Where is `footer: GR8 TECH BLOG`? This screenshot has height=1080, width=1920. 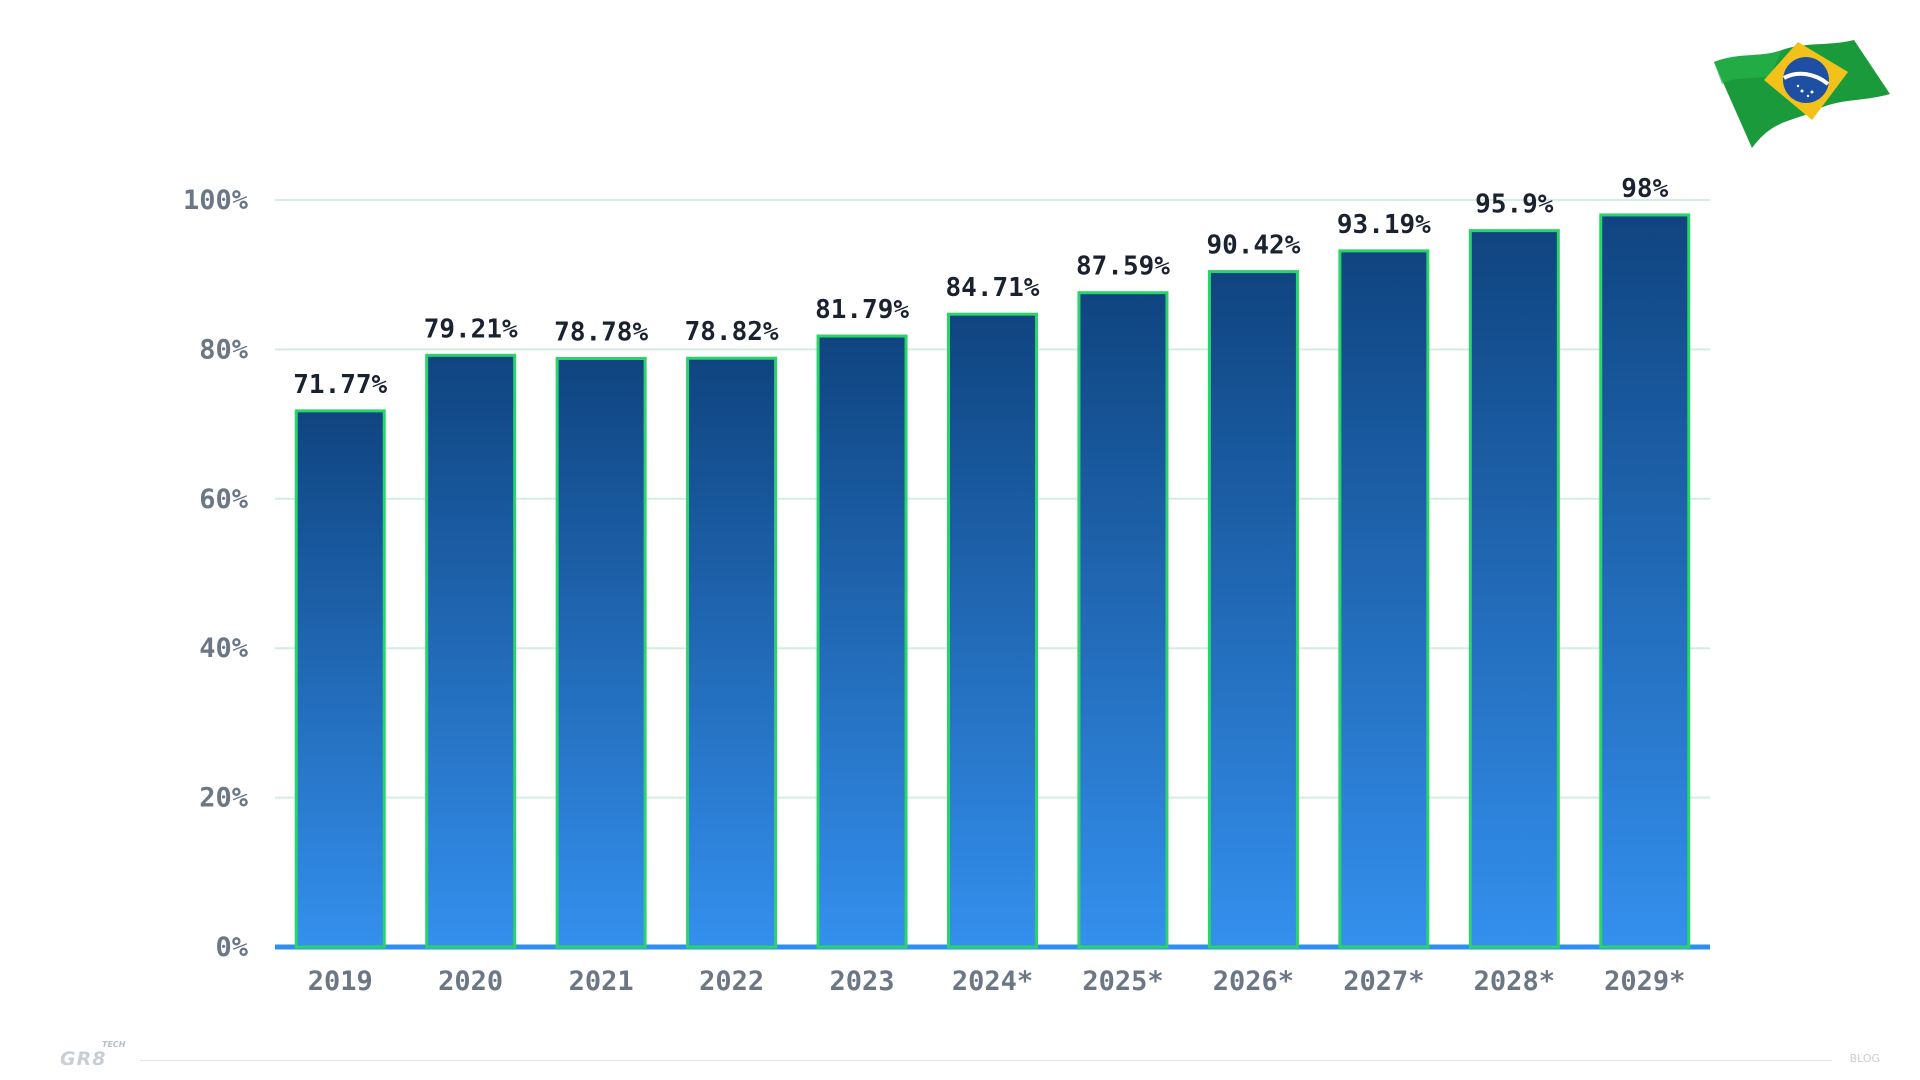
footer: GR8 TECH BLOG is located at coordinates (970, 1056).